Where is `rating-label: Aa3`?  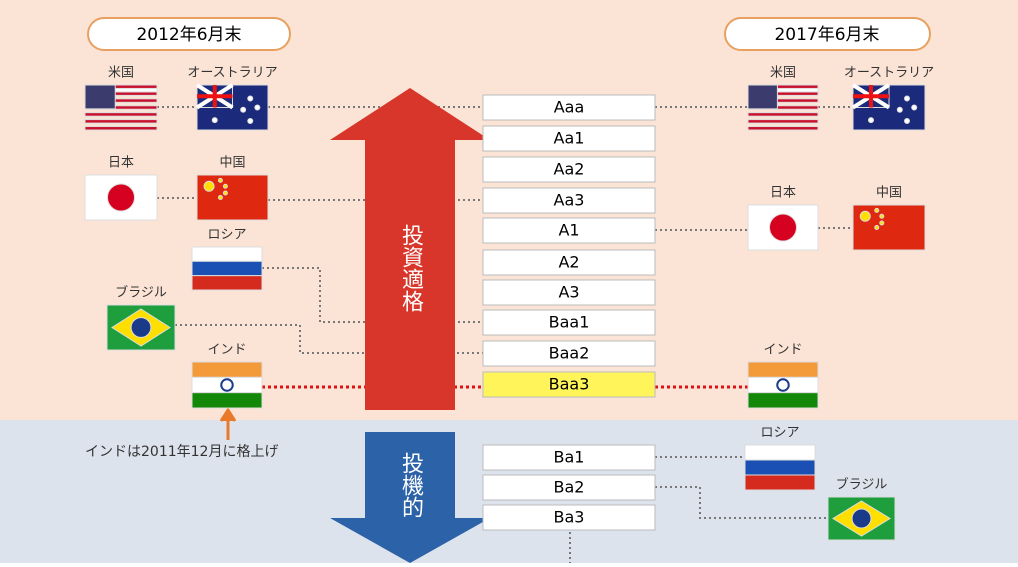 rating-label: Aa3 is located at coordinates (569, 200).